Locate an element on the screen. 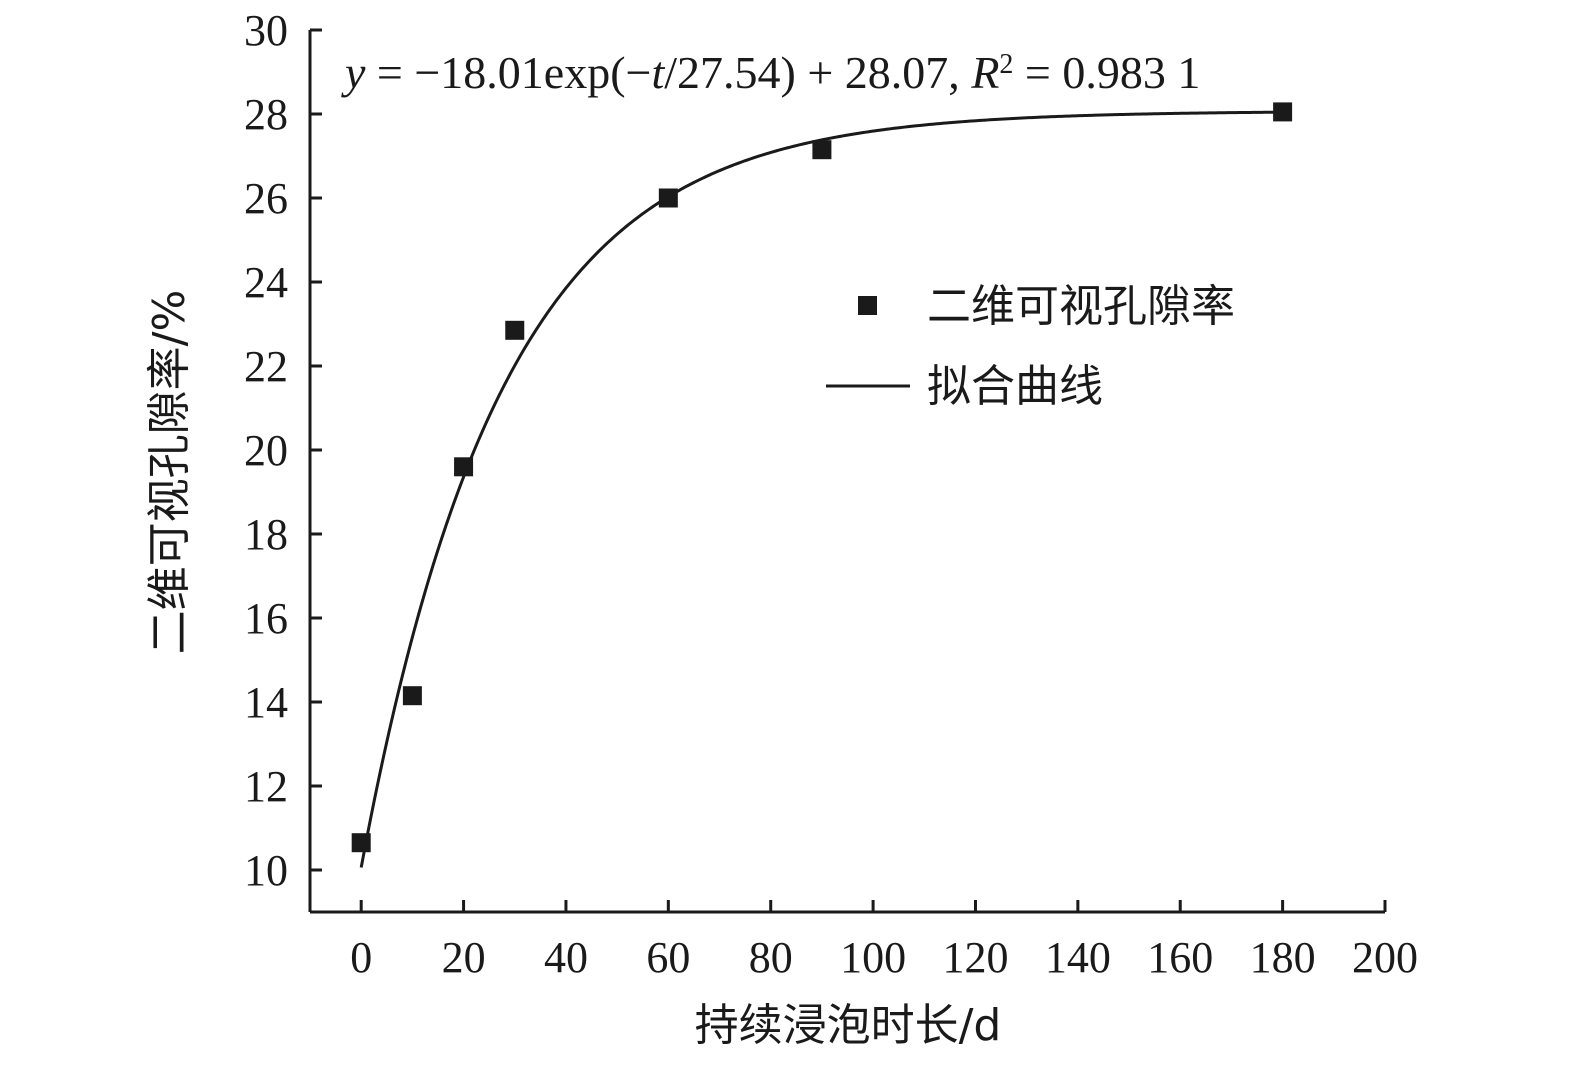 Image resolution: width=1575 pixels, height=1065 pixels. x-tick-label: 40 is located at coordinates (566, 957).